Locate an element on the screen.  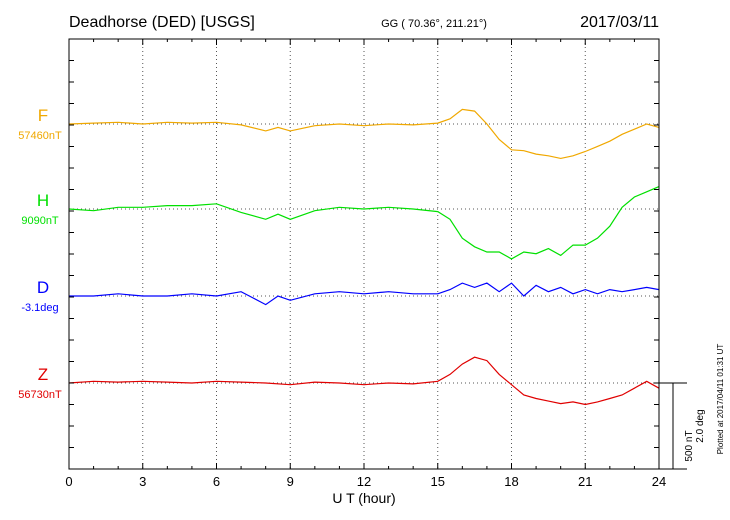
x-tick-label: 18 is located at coordinates (511, 481).